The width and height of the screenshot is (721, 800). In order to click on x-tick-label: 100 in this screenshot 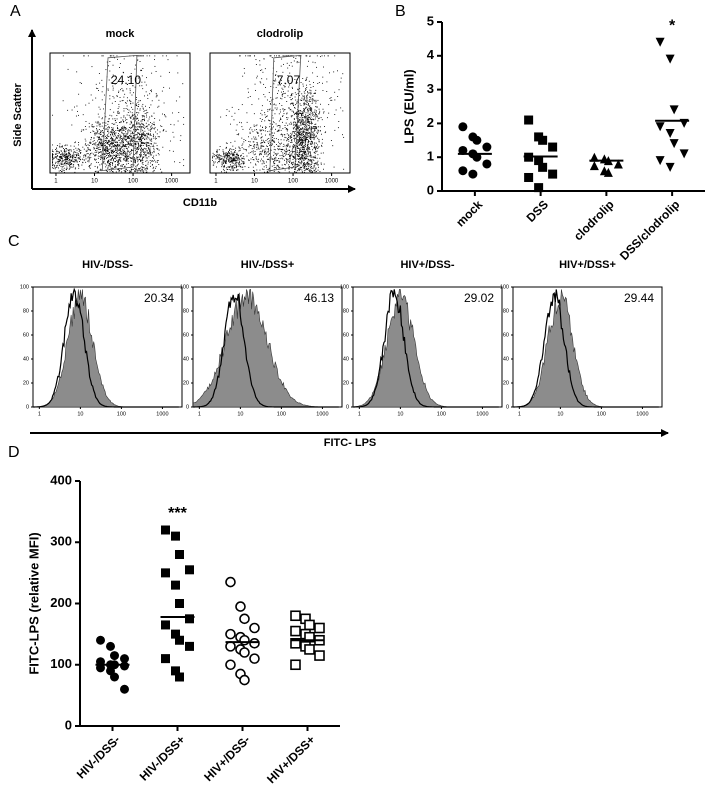, I will do `click(121, 414)`.